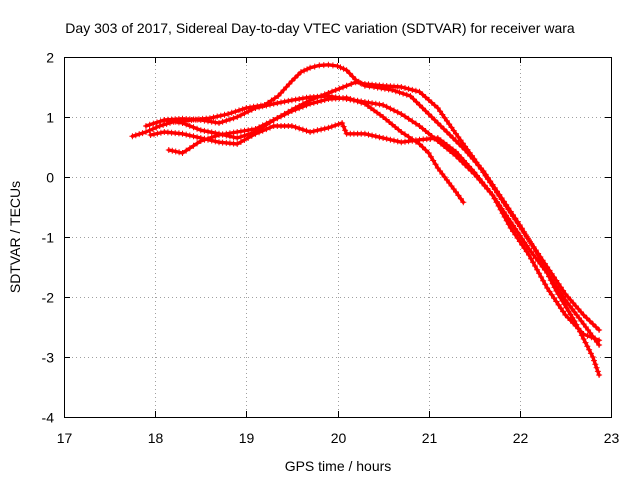 The width and height of the screenshot is (640, 480). What do you see at coordinates (50, 178) in the screenshot?
I see `y-tick-label: 0` at bounding box center [50, 178].